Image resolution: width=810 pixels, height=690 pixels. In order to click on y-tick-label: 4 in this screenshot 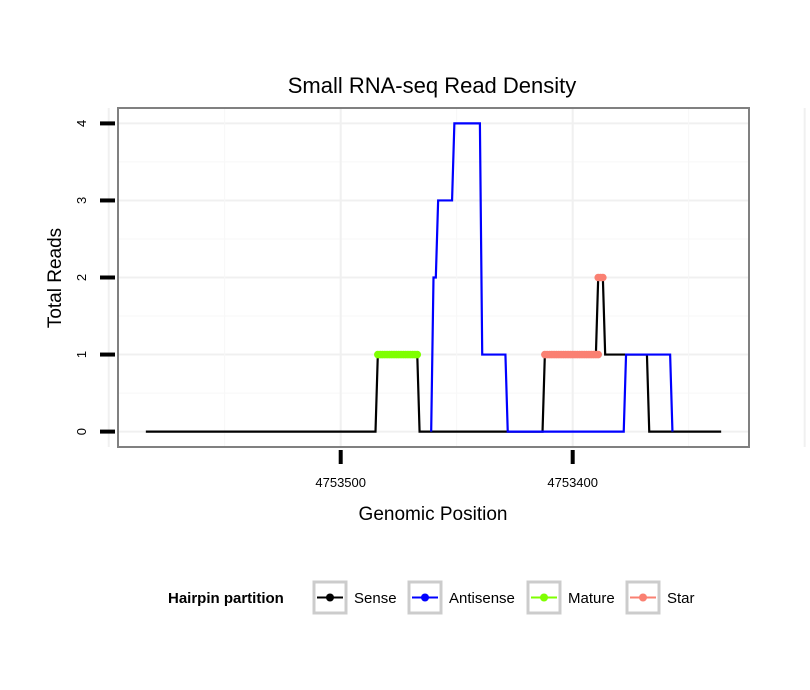, I will do `click(81, 123)`.